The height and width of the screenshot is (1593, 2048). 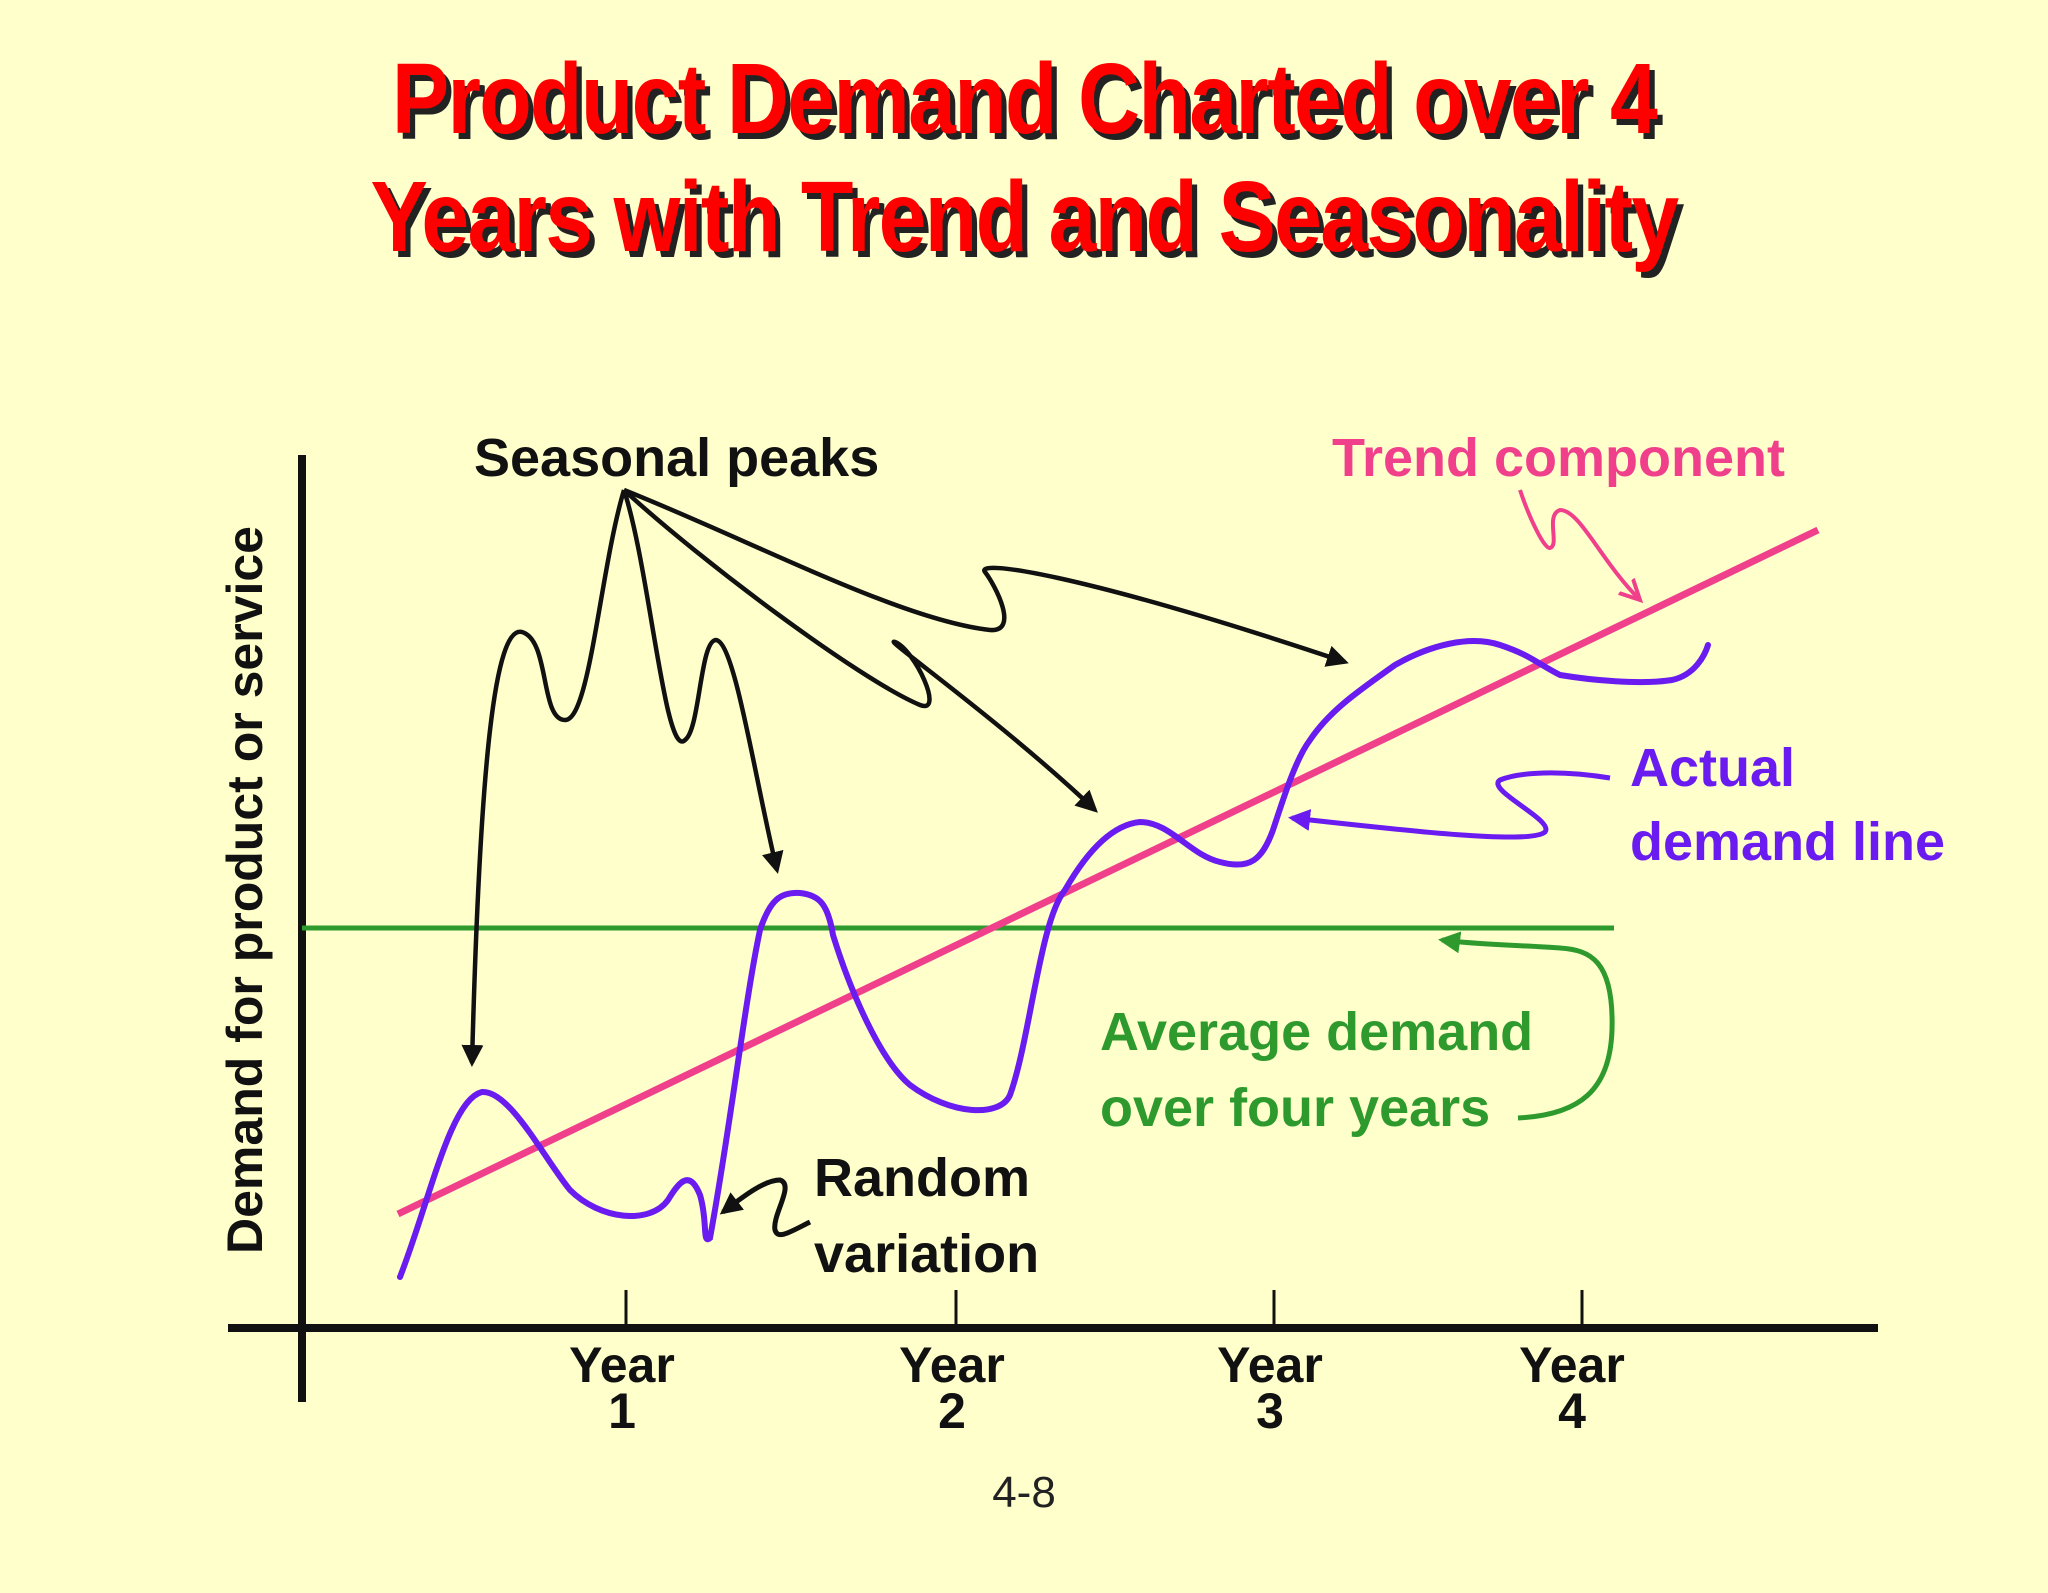 What do you see at coordinates (1324, 1070) in the screenshot?
I see `svg-text:Average demand over four y: Average demand over four years` at bounding box center [1324, 1070].